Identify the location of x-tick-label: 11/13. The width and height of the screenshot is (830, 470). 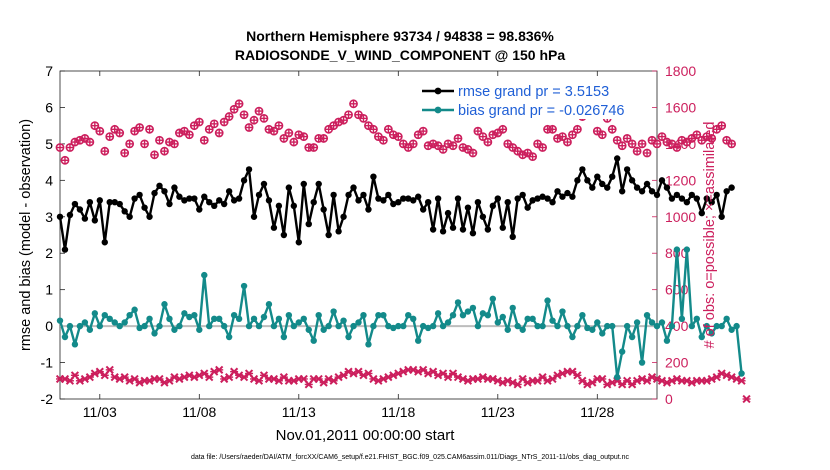
(299, 412).